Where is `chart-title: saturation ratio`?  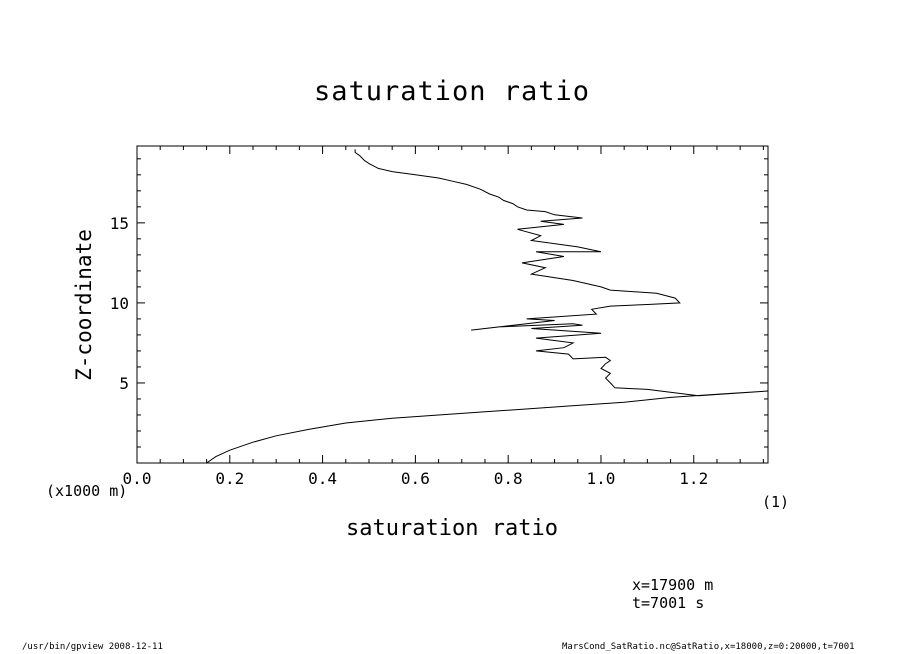
chart-title: saturation ratio is located at coordinates (452, 91).